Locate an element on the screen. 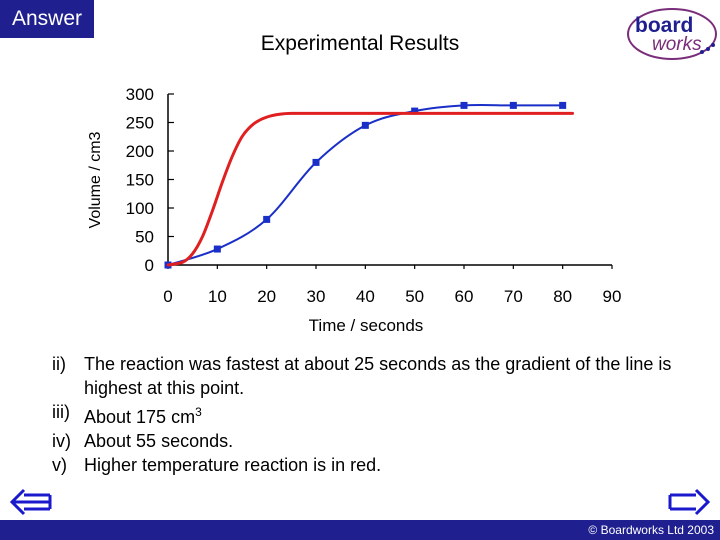 This screenshot has width=720, height=540. answer-label: Answer is located at coordinates (47, 19).